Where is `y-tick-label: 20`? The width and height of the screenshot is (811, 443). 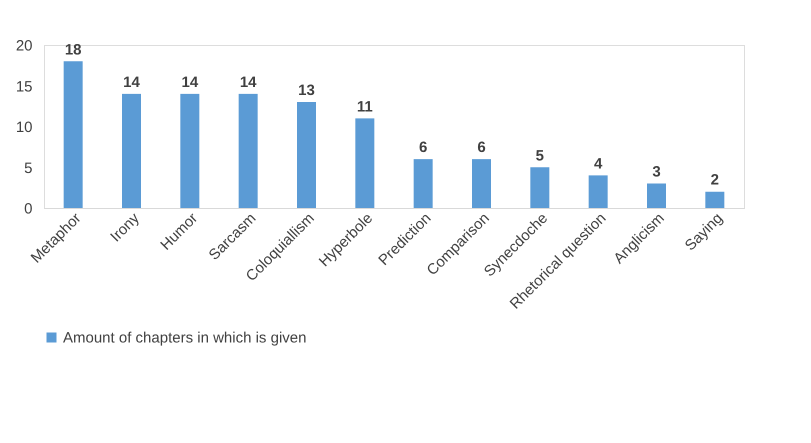
y-tick-label: 20 is located at coordinates (24, 46).